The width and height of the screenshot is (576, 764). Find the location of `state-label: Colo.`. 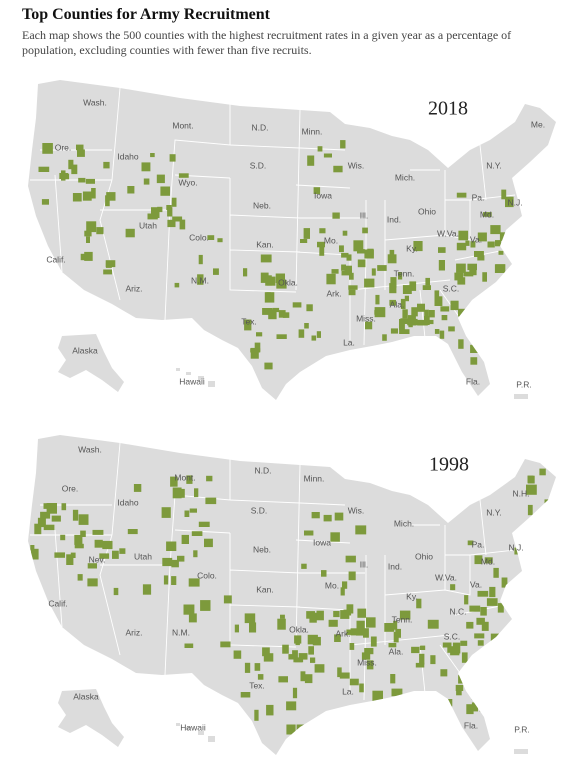

state-label: Colo. is located at coordinates (199, 237).